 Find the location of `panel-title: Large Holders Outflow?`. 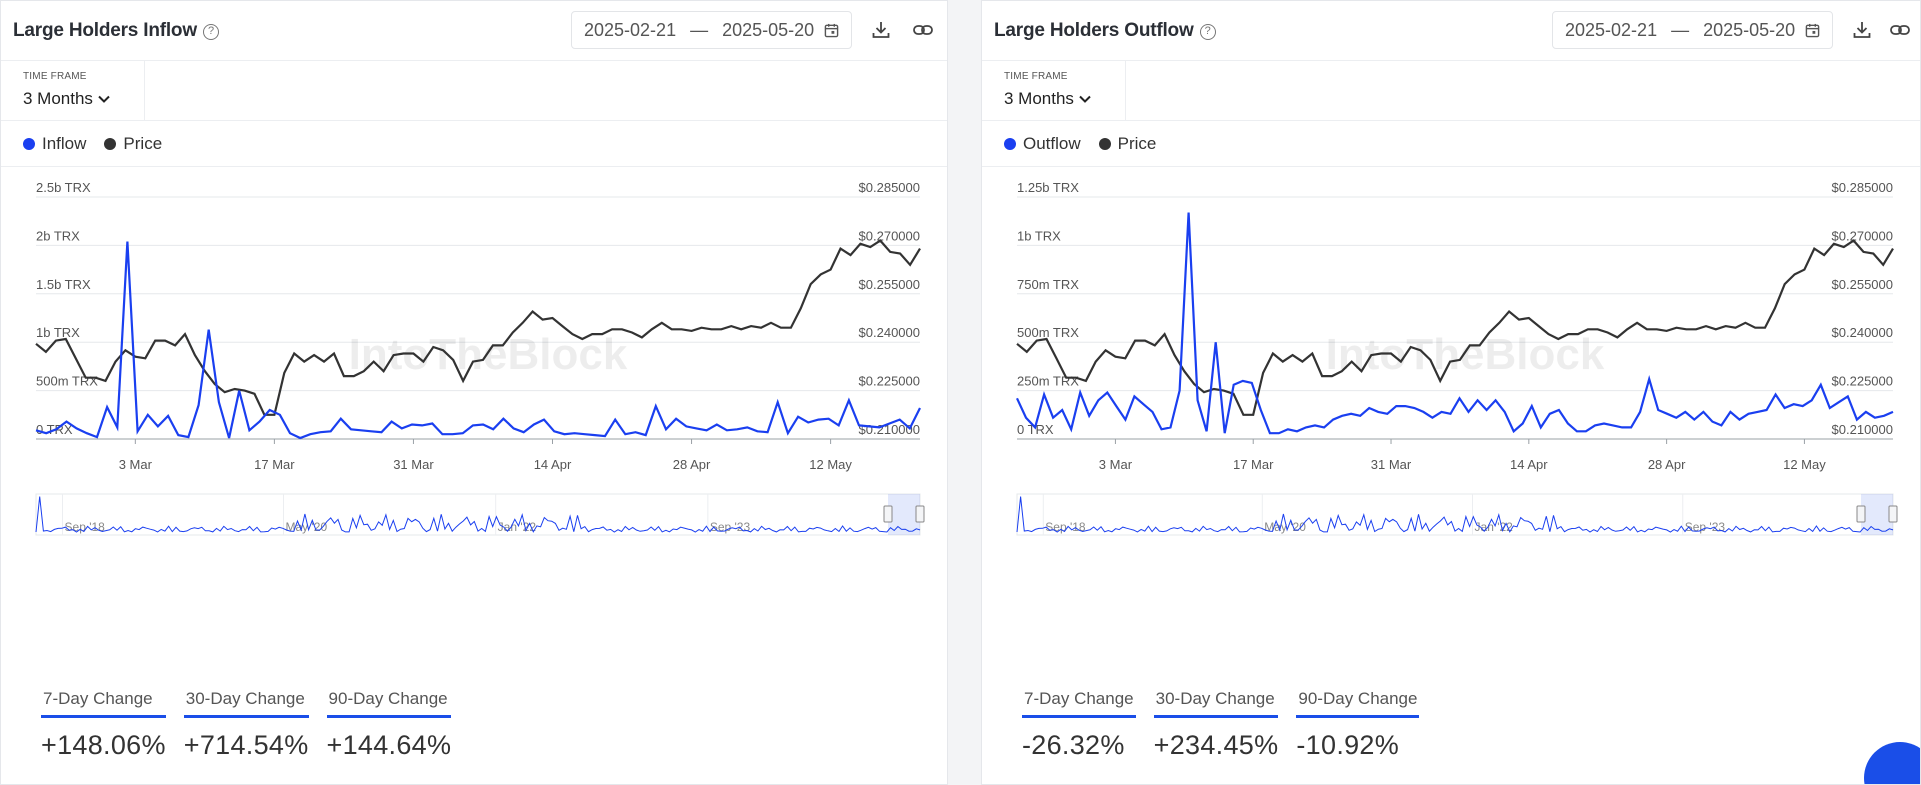

panel-title: Large Holders Outflow? is located at coordinates (1105, 31).